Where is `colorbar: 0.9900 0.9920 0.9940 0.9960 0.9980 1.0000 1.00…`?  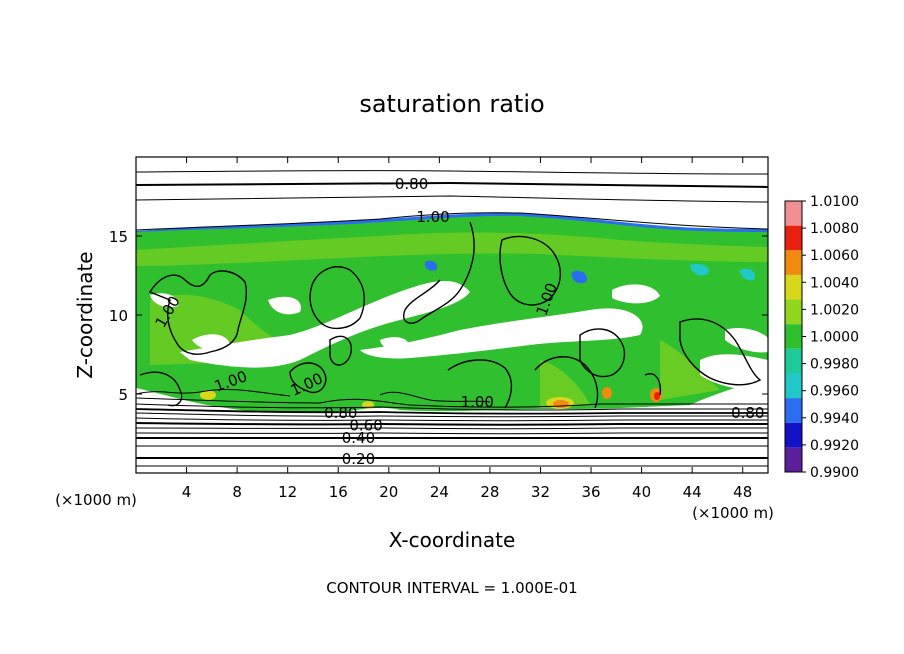
colorbar: 0.9900 0.9920 0.9940 0.9960 0.9980 1.0000 1.00… is located at coordinates (821, 337).